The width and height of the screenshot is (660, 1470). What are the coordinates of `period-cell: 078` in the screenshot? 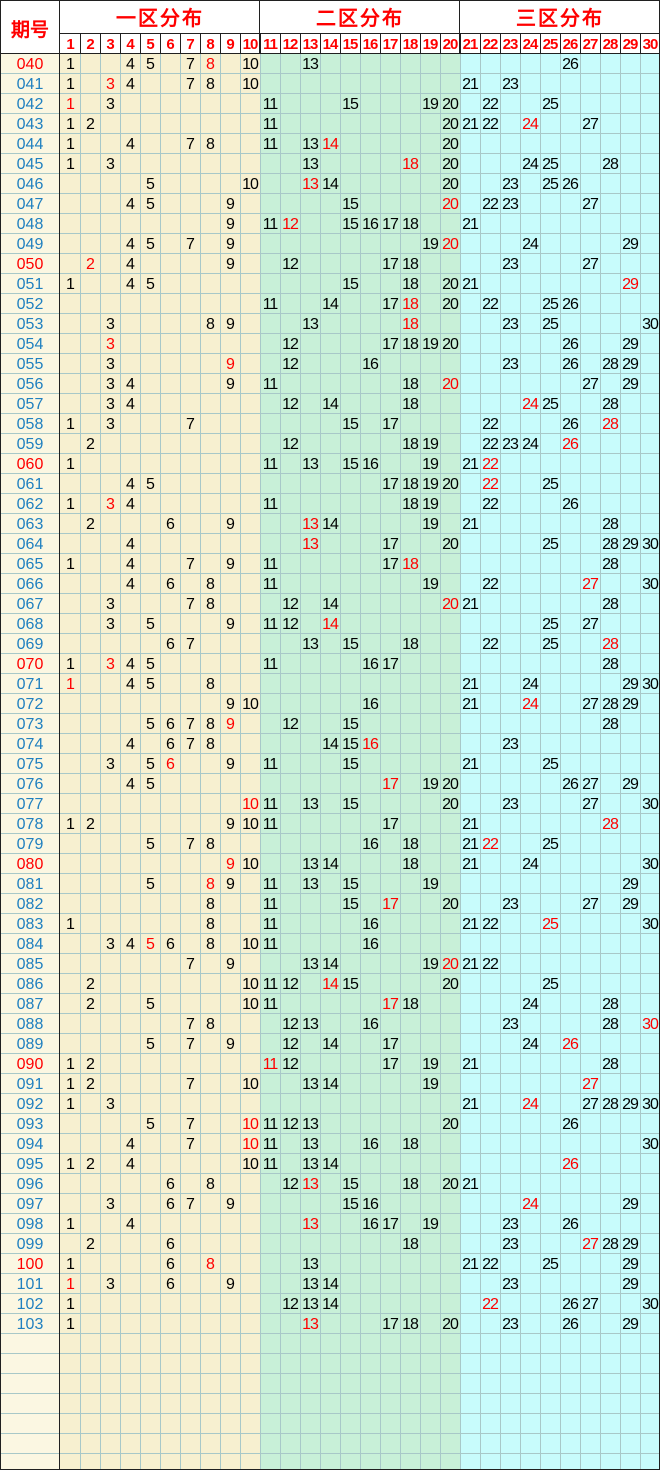 It's located at (30, 824).